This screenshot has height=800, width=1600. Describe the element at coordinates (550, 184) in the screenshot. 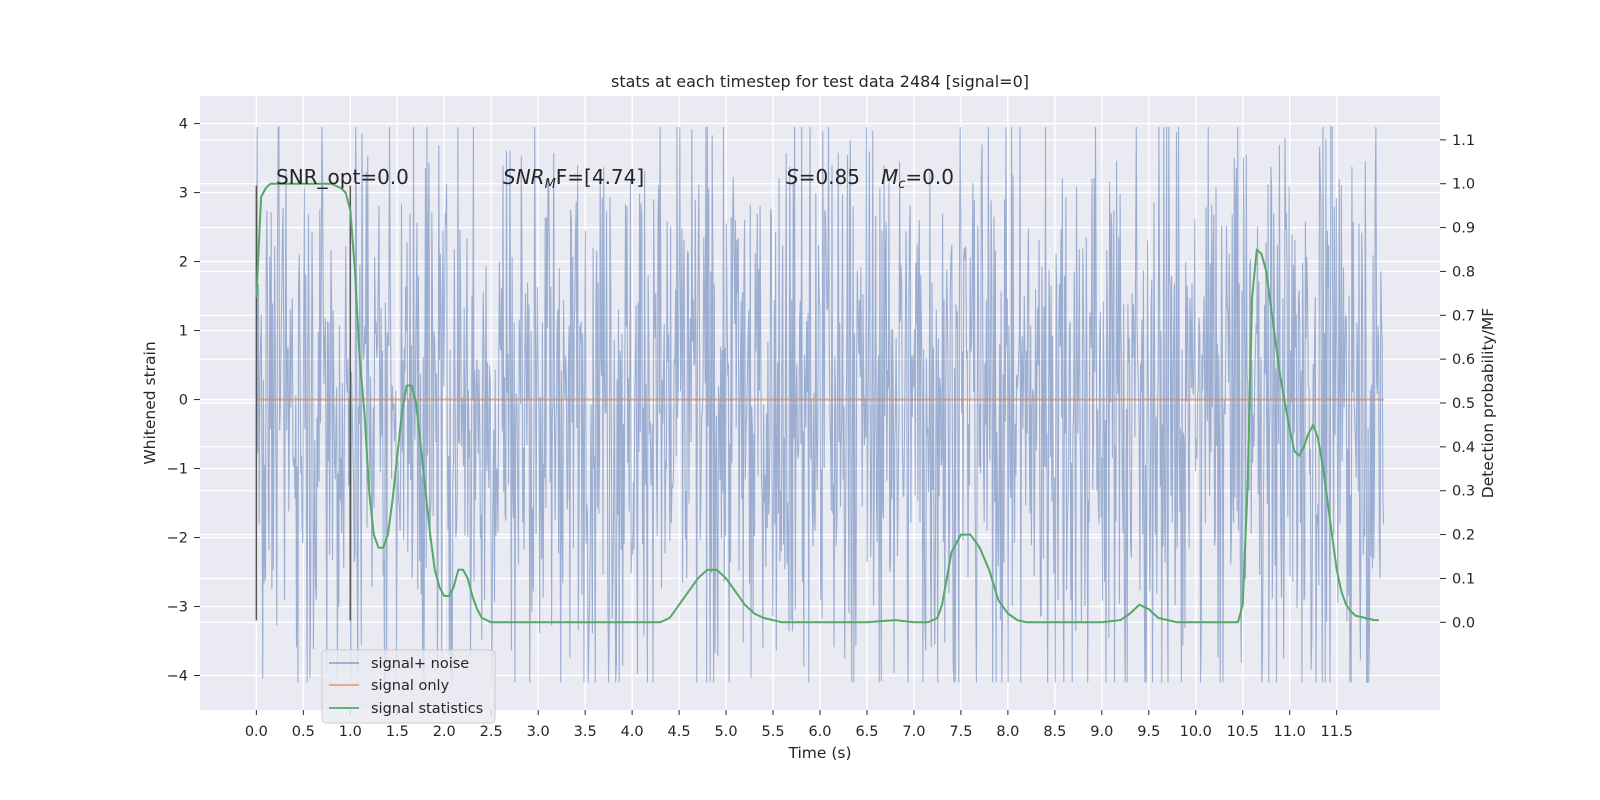

I see `annotation-snr-mf-sub: M` at that location.